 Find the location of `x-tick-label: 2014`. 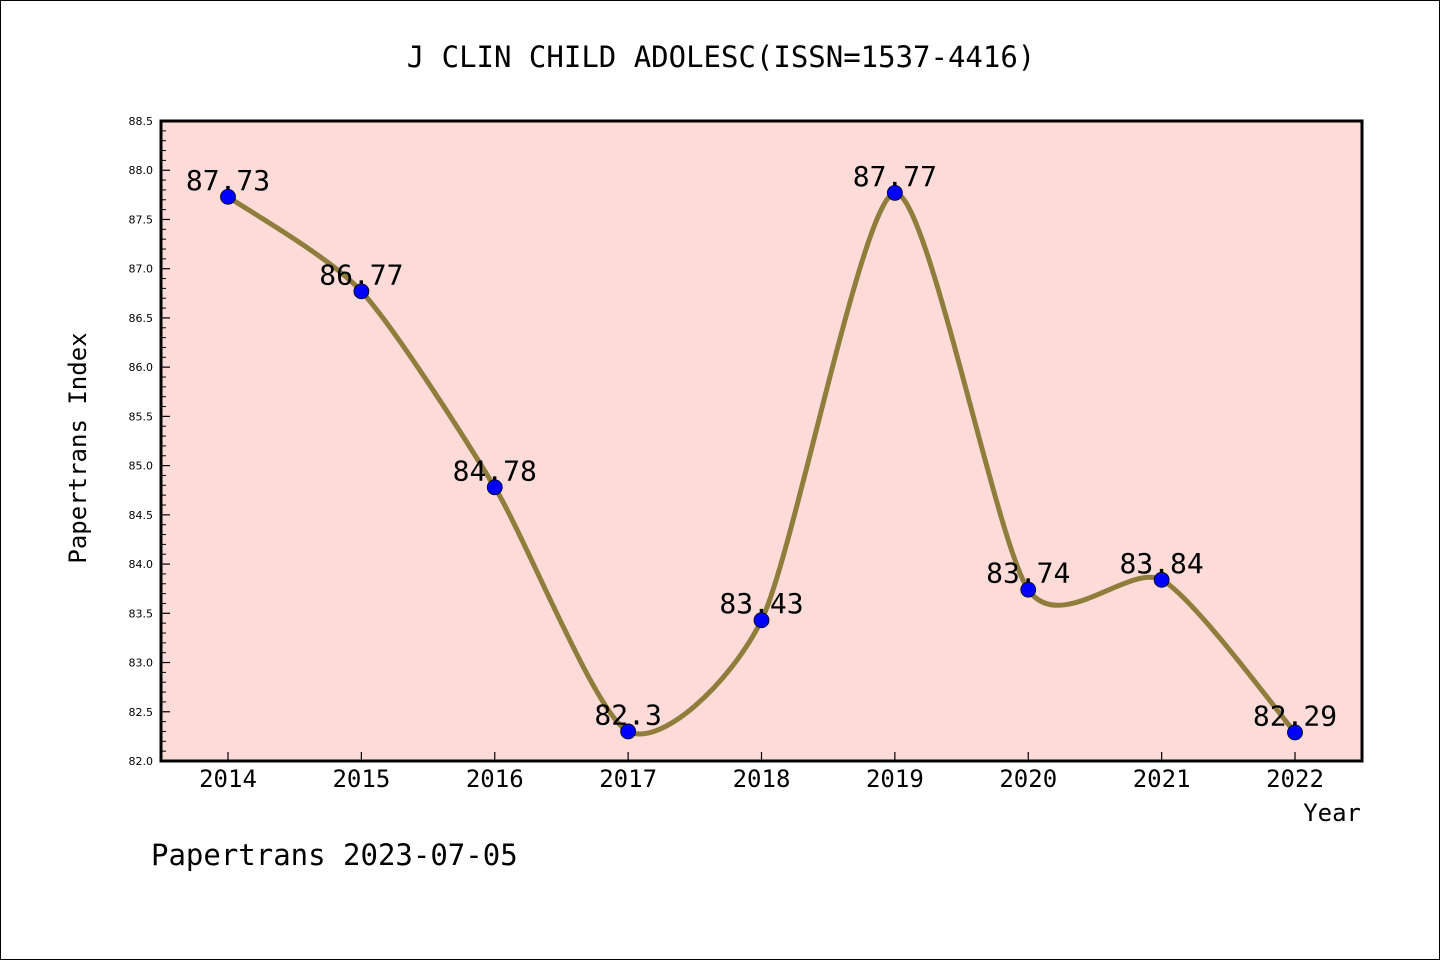

x-tick-label: 2014 is located at coordinates (228, 779).